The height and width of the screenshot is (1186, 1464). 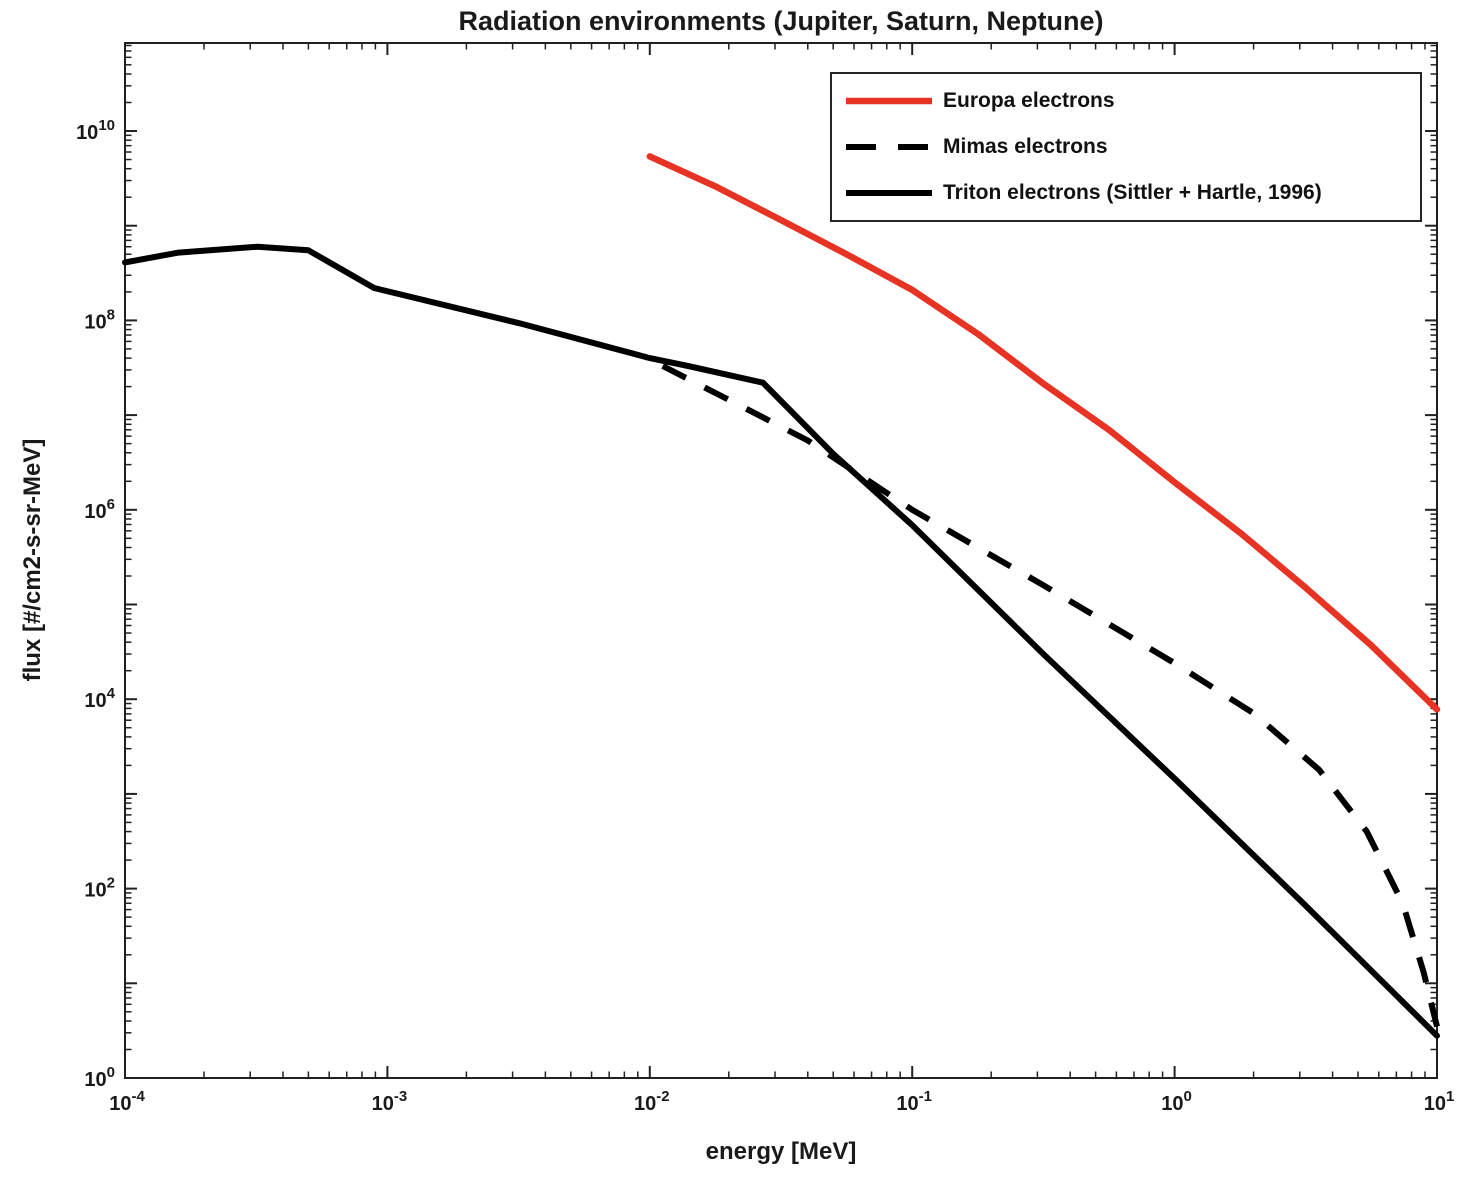 What do you see at coordinates (1439, 1101) in the screenshot?
I see `x-tick-label: 10¹` at bounding box center [1439, 1101].